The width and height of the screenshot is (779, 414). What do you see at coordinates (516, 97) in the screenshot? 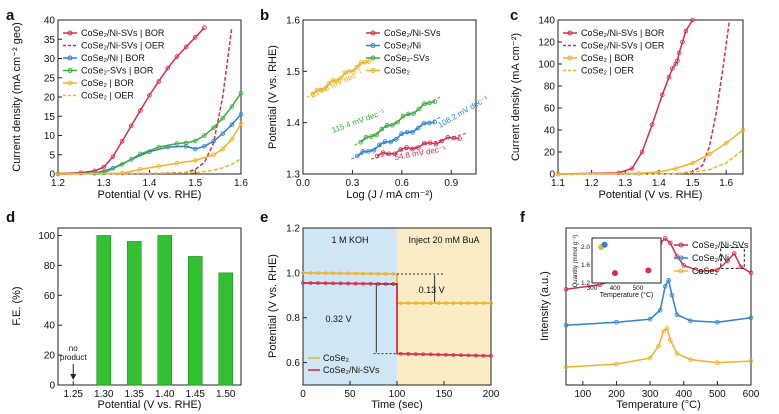
I see `y-axis-label: Current density (mA cm⁻²)` at bounding box center [516, 97].